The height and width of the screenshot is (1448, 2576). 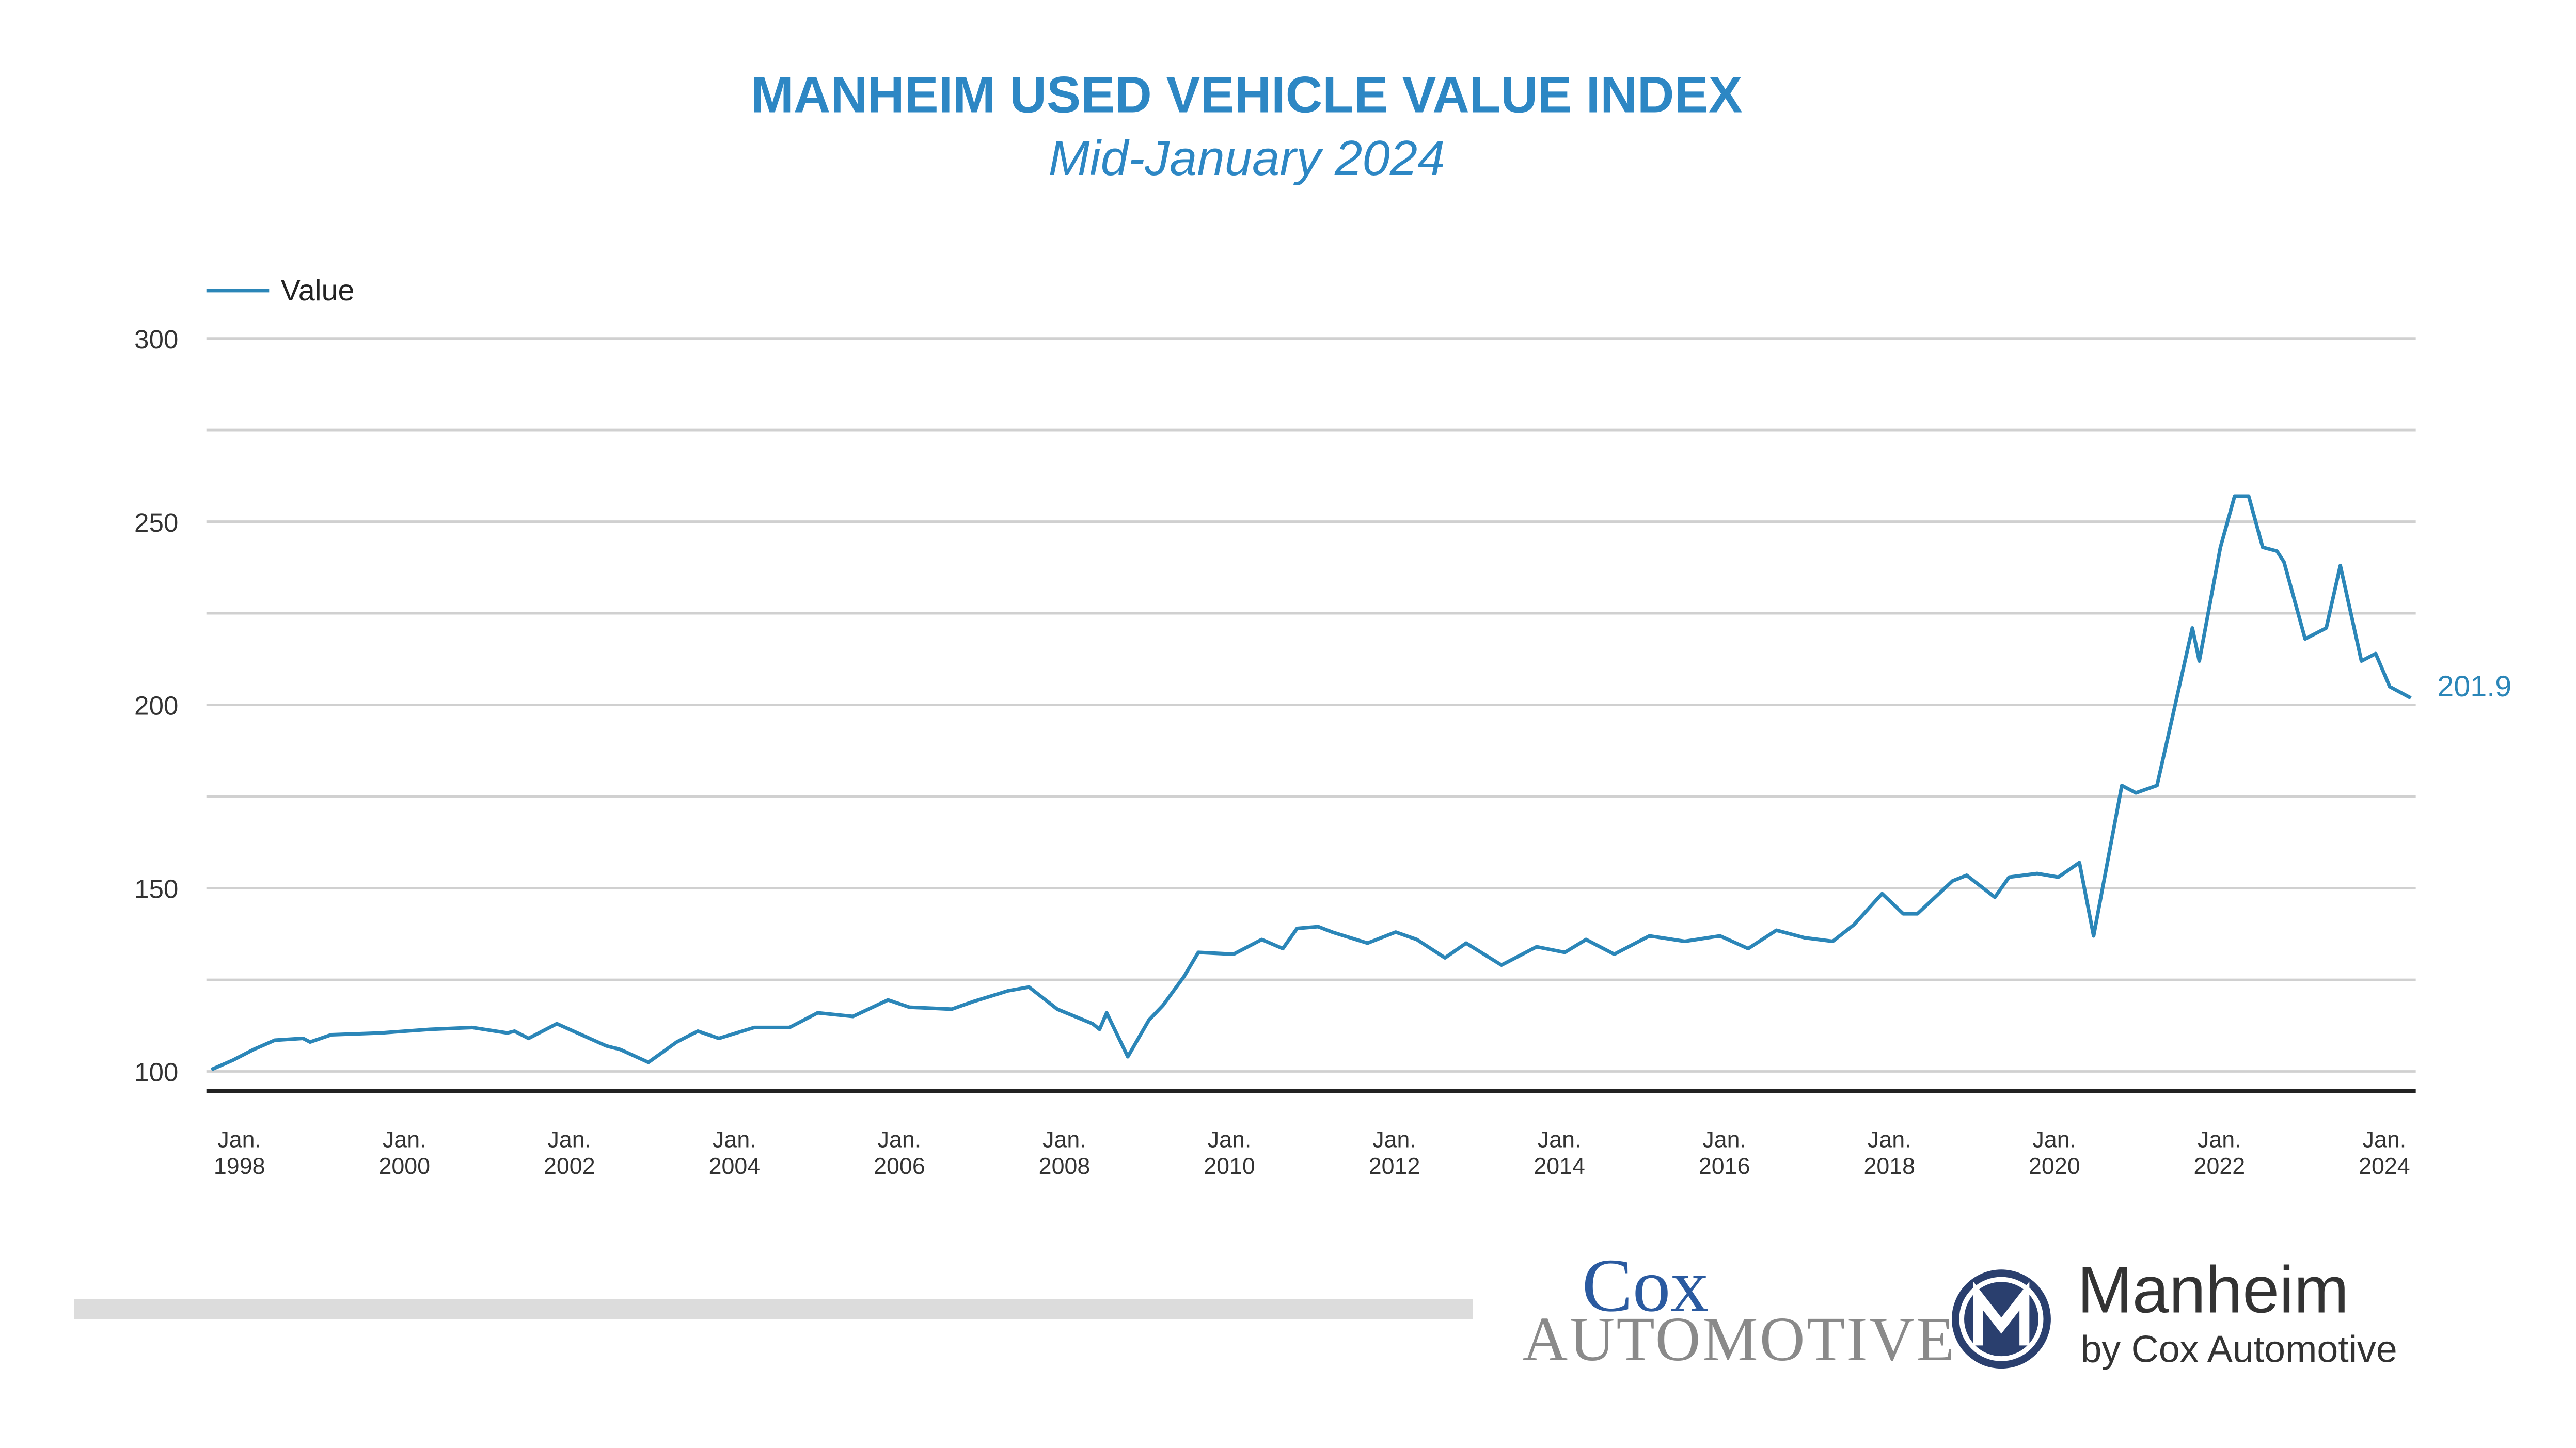 I want to click on x-tick-label: 2014, so click(x=1559, y=1166).